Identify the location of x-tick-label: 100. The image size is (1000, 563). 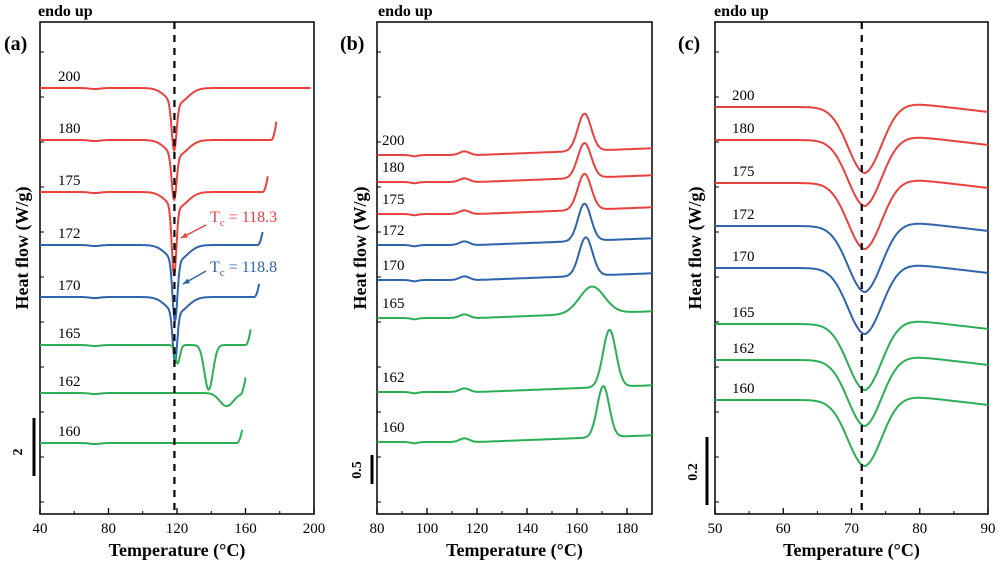
(427, 529).